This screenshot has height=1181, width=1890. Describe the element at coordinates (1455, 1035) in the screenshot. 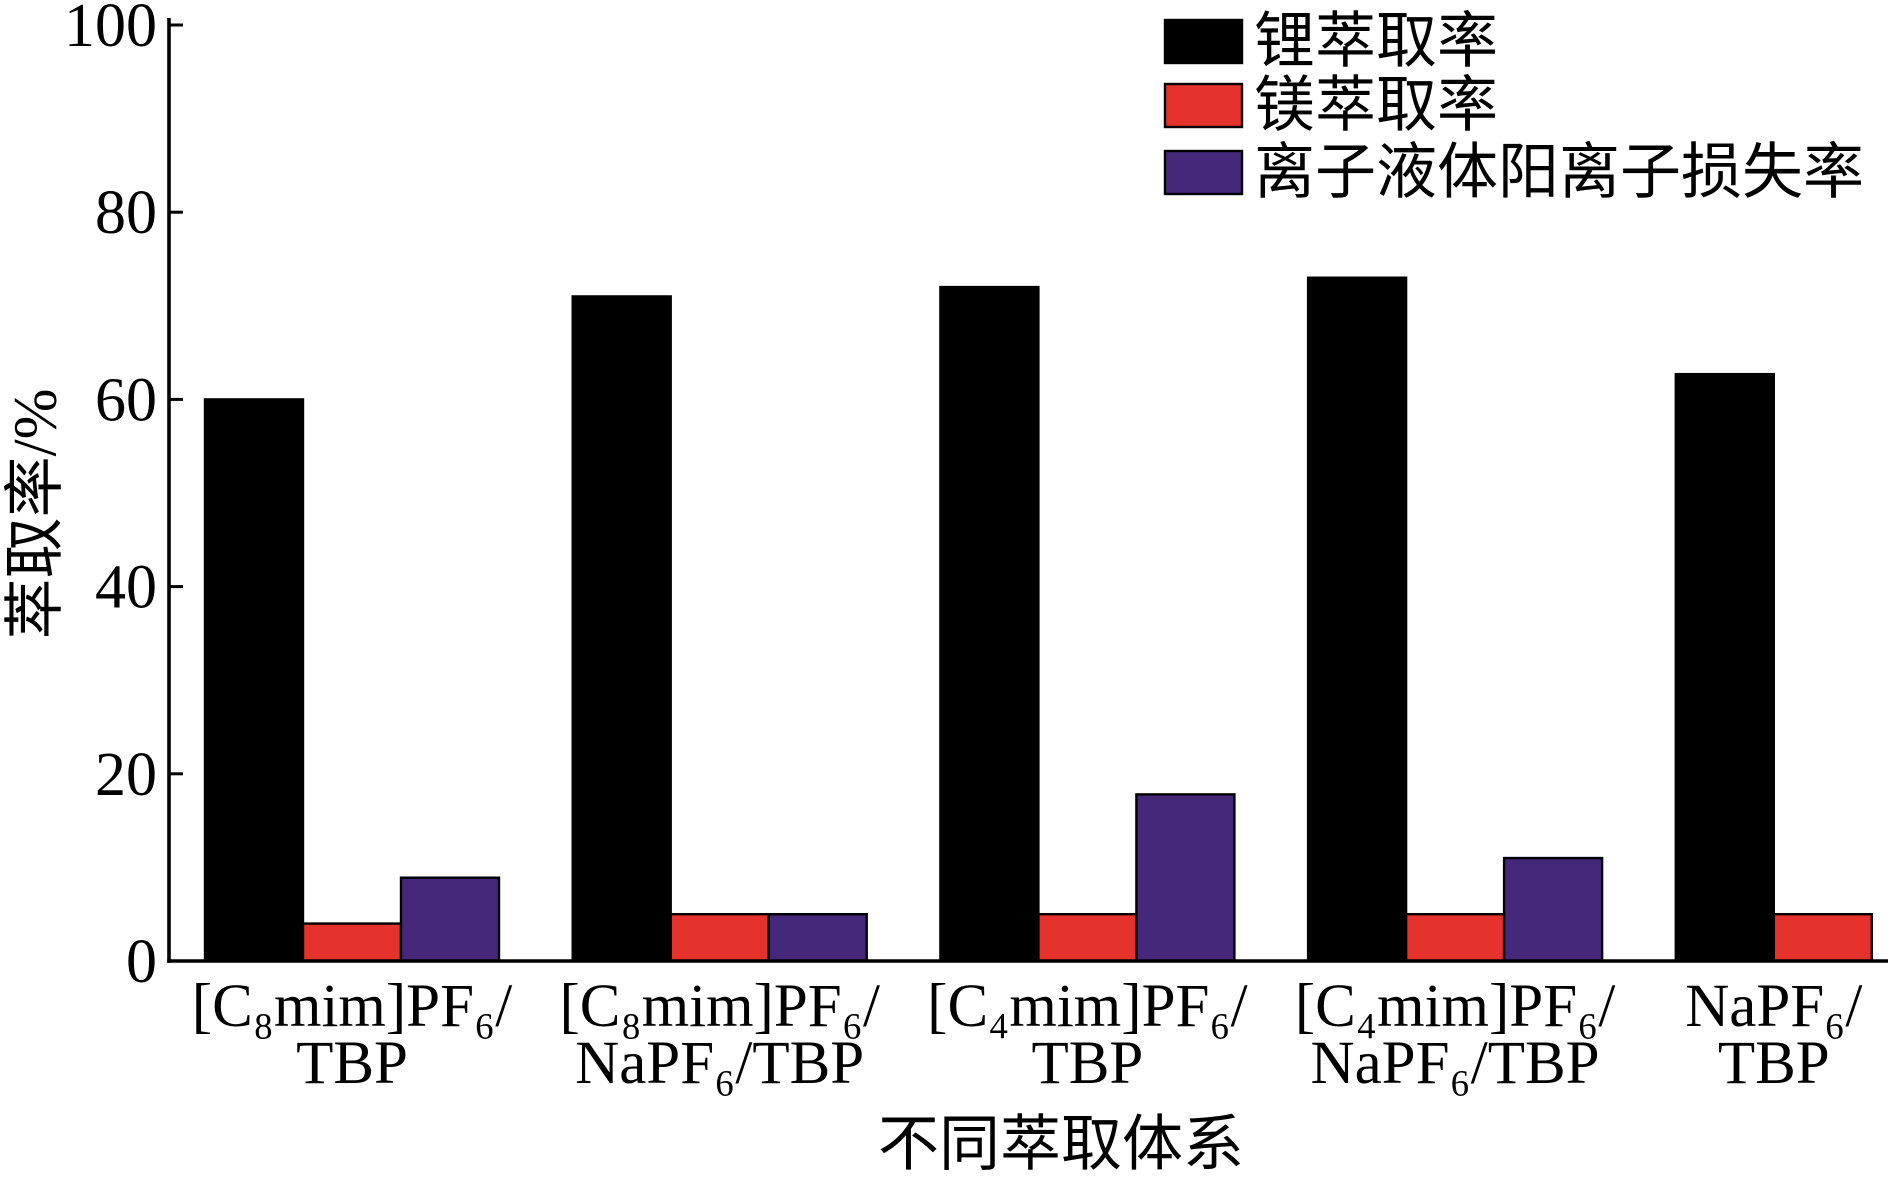

I see `x-tick-label: [C₄mim]PF₆/NaPF₆/TBP` at that location.